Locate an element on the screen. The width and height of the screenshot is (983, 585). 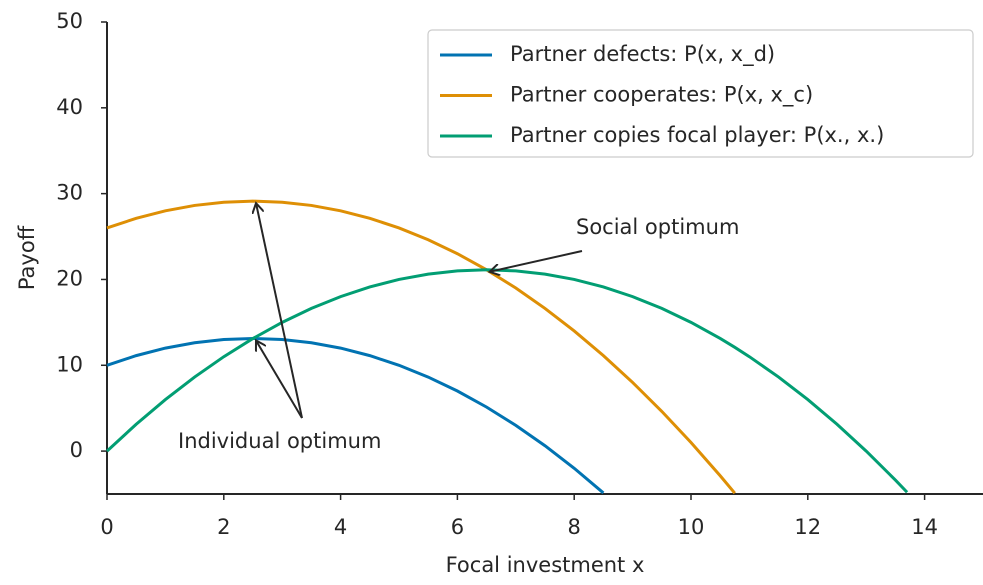
x-tick-label: 4 is located at coordinates (340, 527).